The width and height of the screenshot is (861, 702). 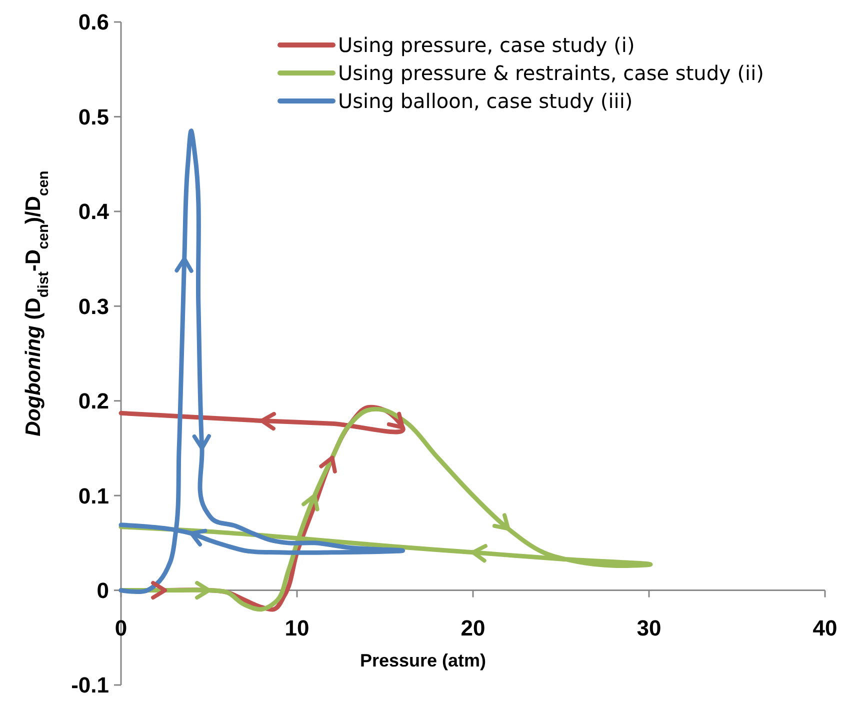 I want to click on x-tick-label: 0, so click(x=121, y=627).